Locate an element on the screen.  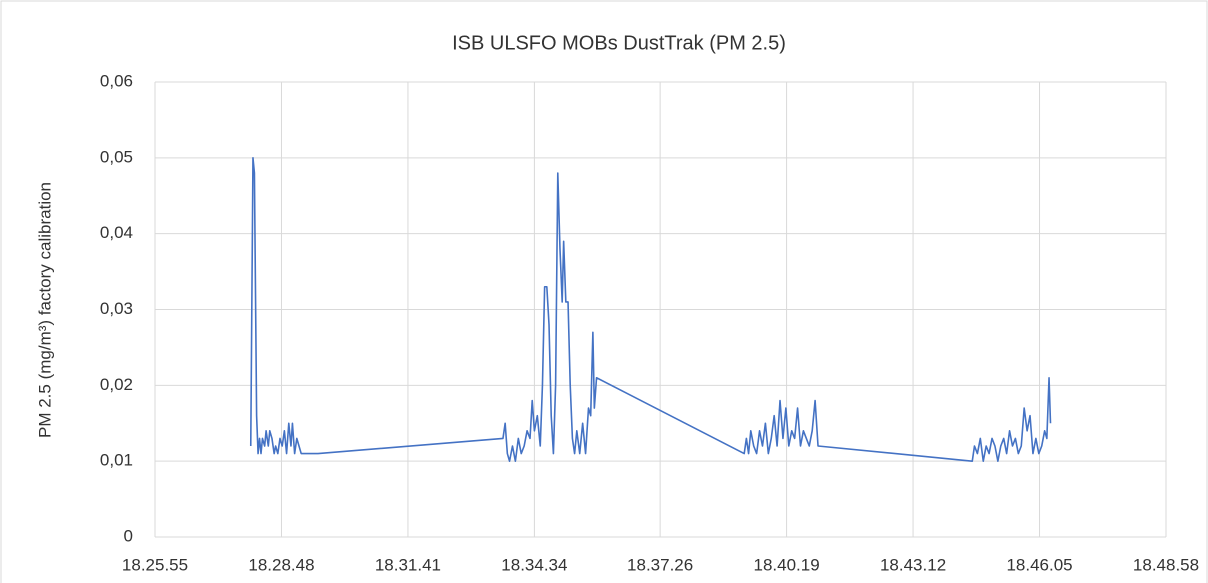
x-tick-label: 18.25.55 is located at coordinates (155, 564).